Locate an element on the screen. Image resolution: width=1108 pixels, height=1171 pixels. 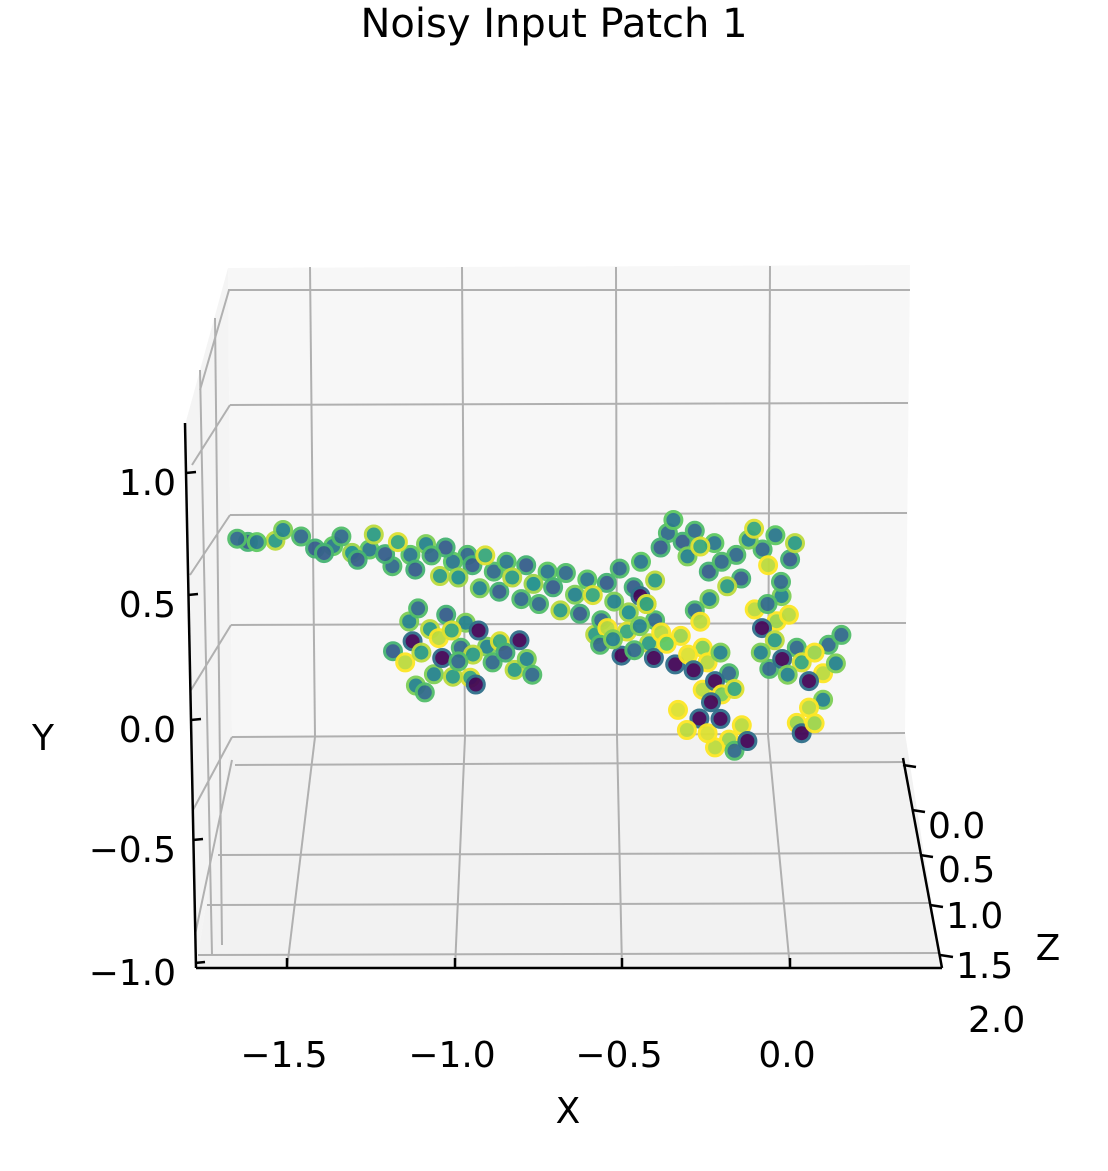
z-tick-label: 0.0 is located at coordinates (956, 826).